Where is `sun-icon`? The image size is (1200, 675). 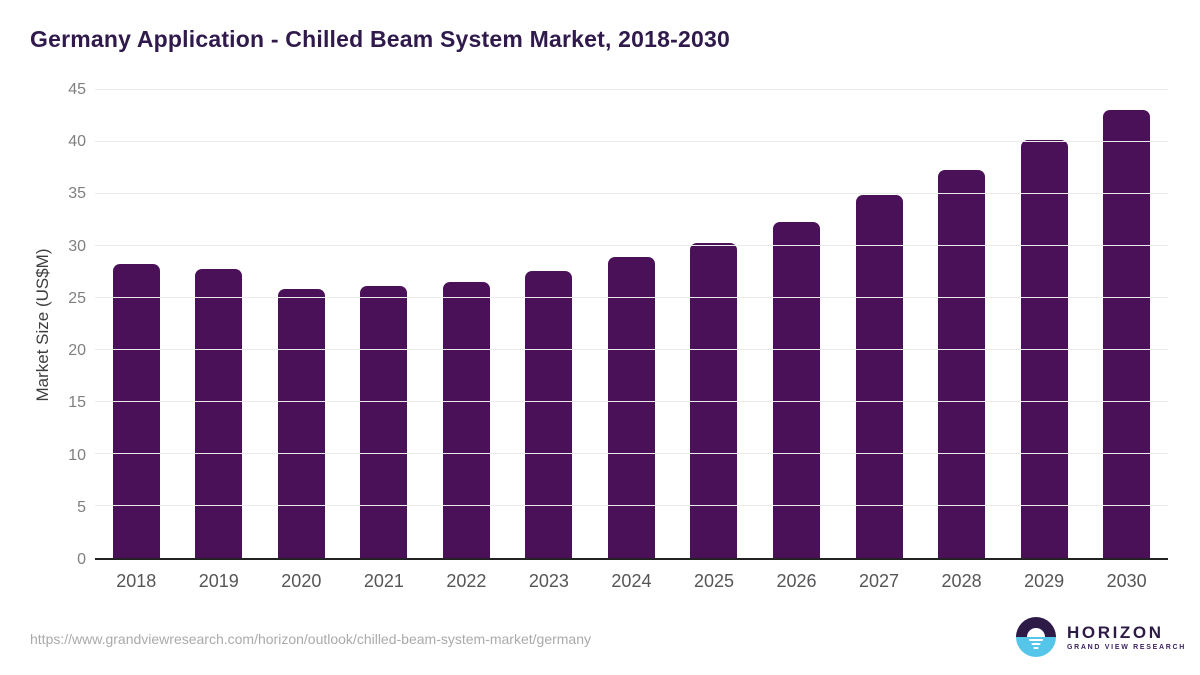 sun-icon is located at coordinates (1036, 632).